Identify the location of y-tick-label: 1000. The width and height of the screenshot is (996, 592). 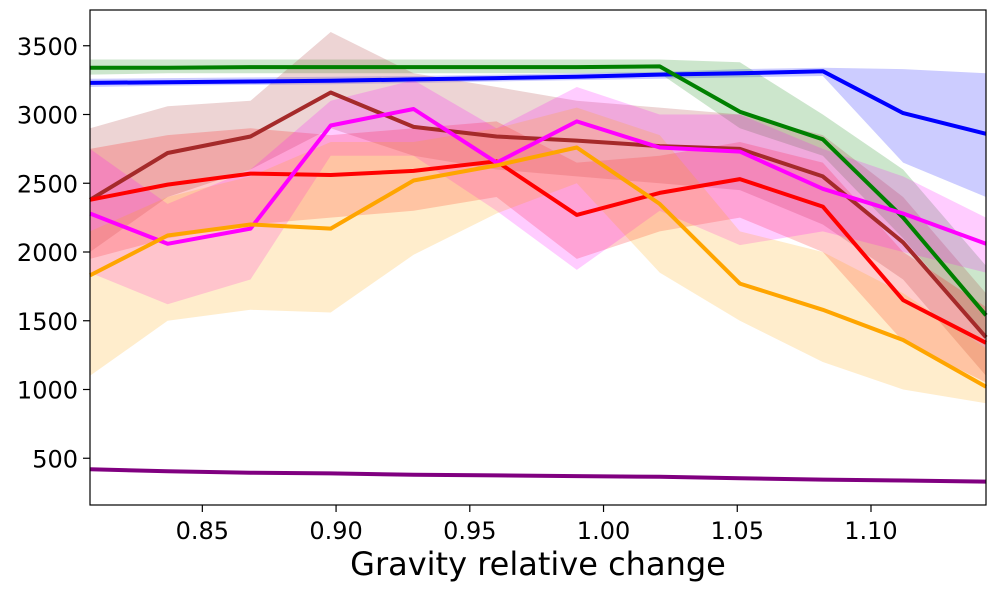
(47, 391).